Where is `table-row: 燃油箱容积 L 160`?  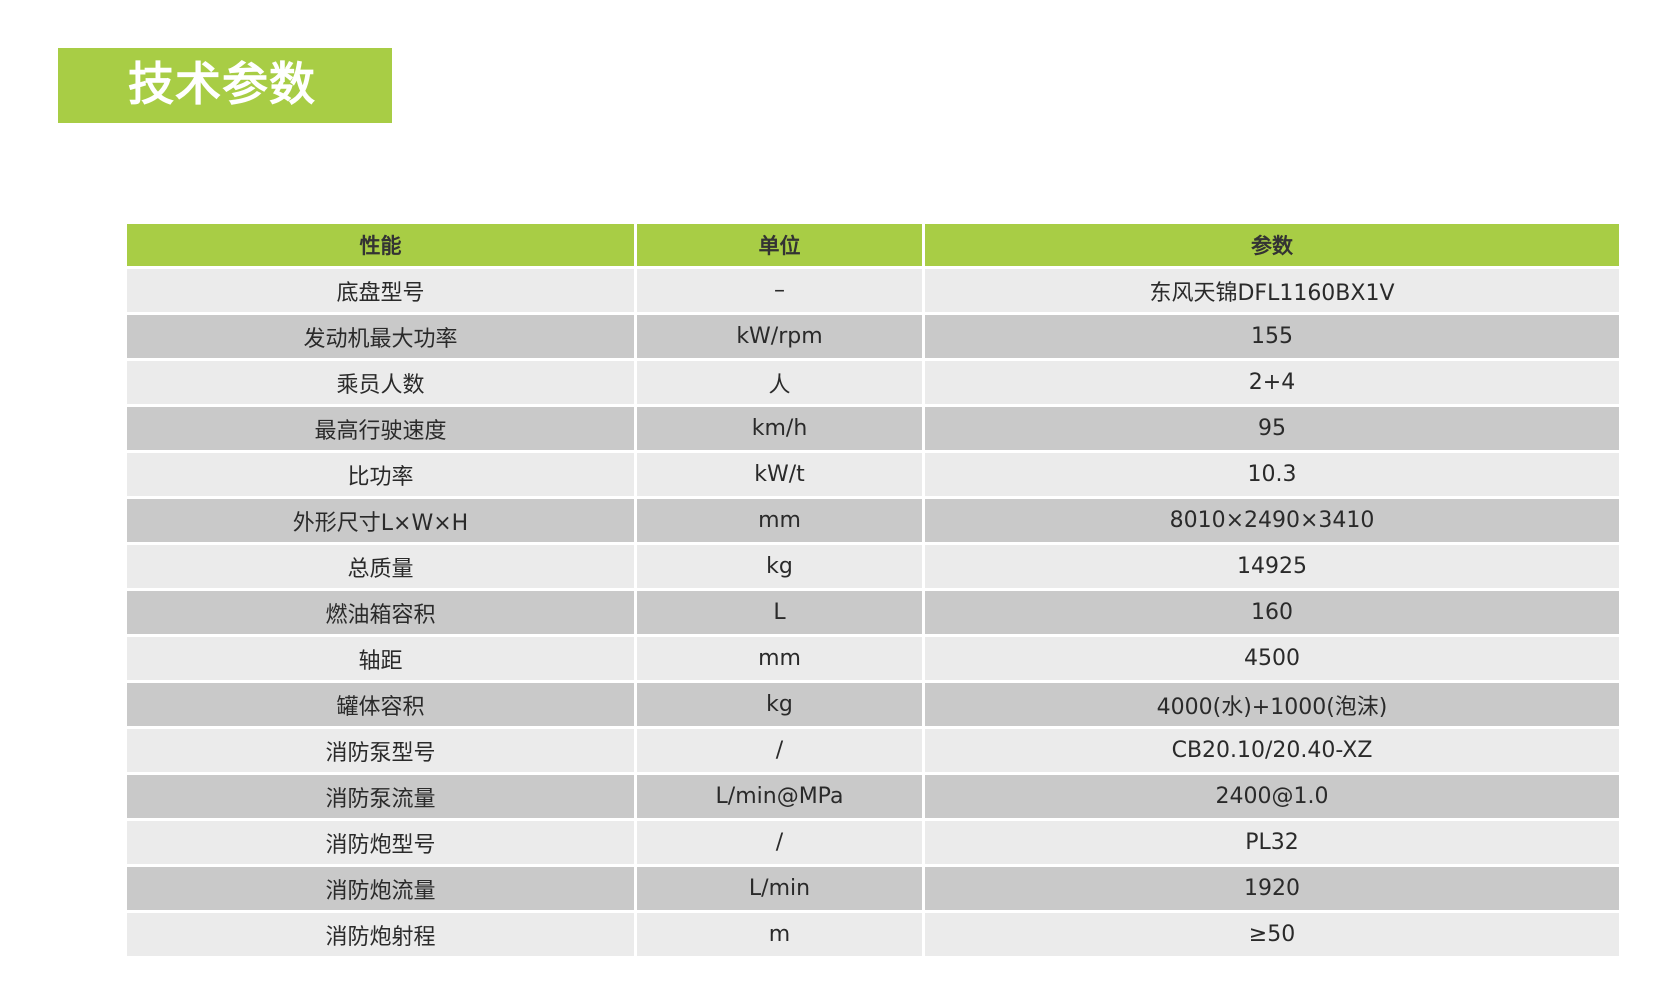 table-row: 燃油箱容积 L 160 is located at coordinates (873, 612).